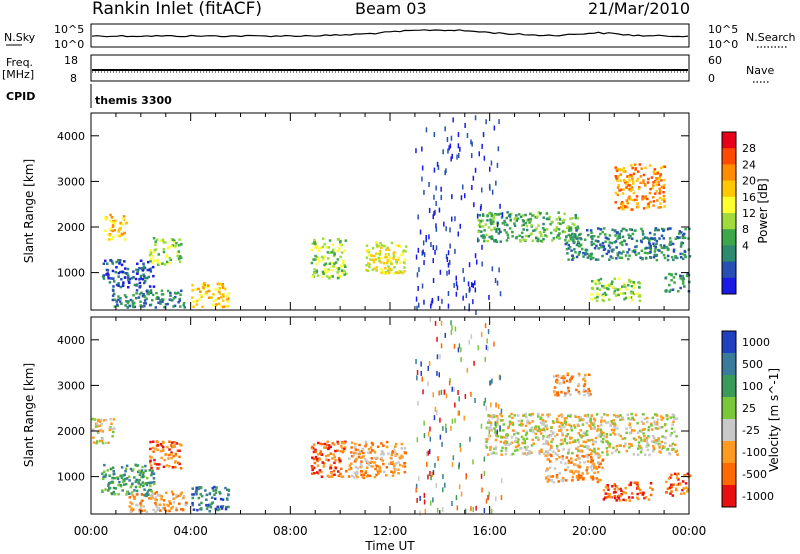  What do you see at coordinates (729, 221) in the screenshot?
I see `colorbar-swatch` at bounding box center [729, 221].